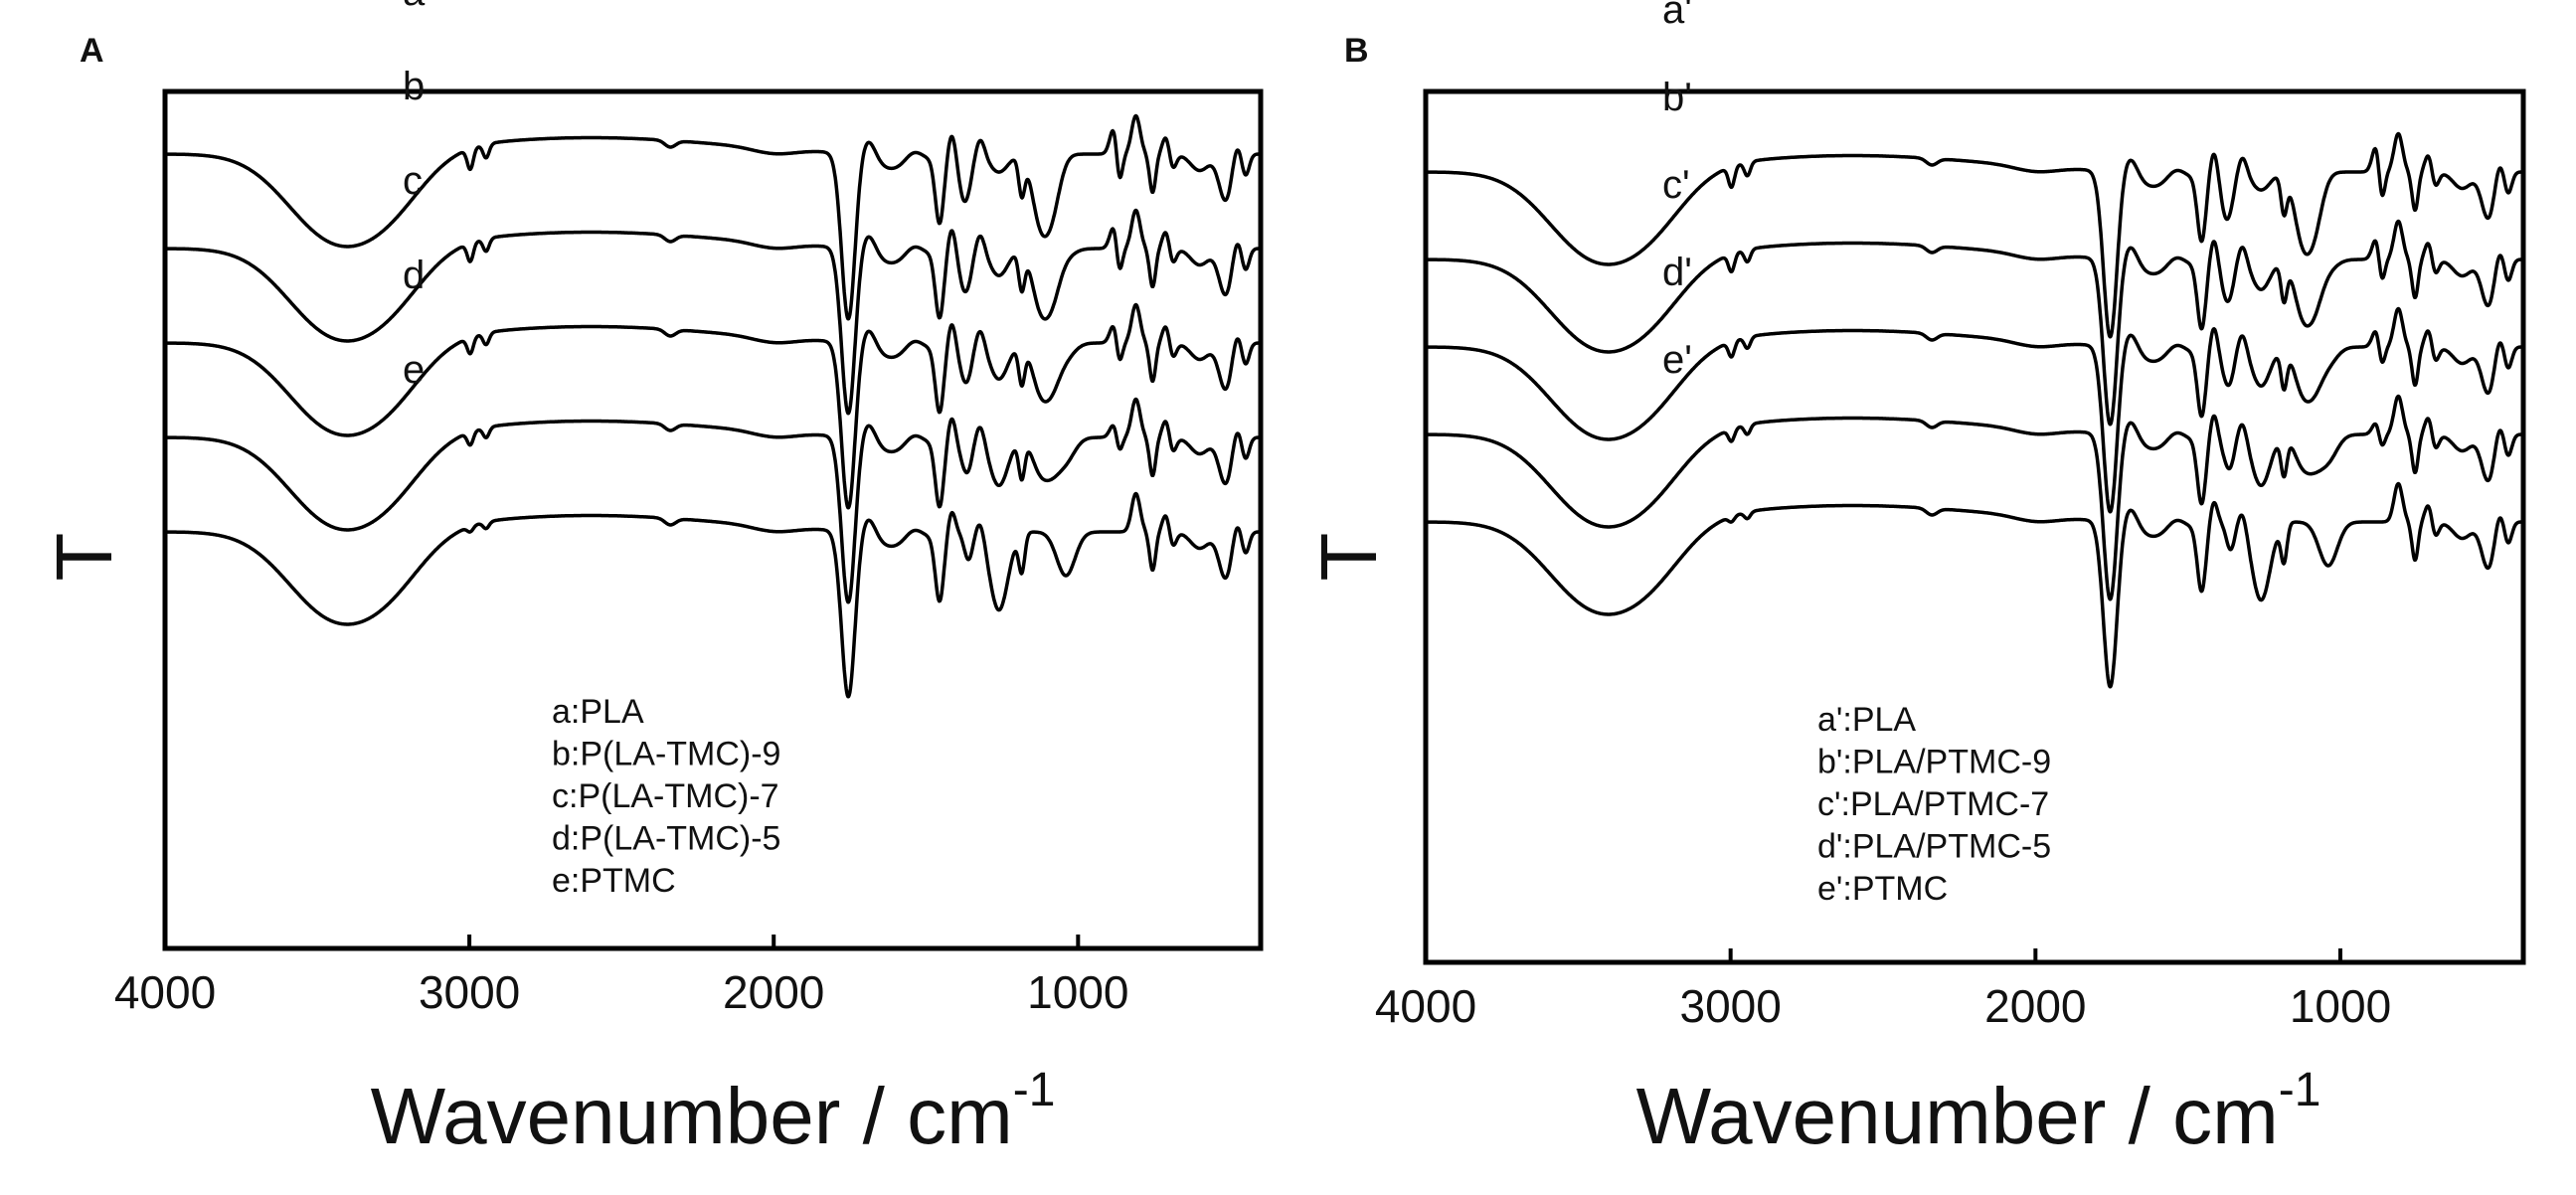  Describe the element at coordinates (1425, 1006) in the screenshot. I see `x-tick-label-b-4000: 4000` at that location.